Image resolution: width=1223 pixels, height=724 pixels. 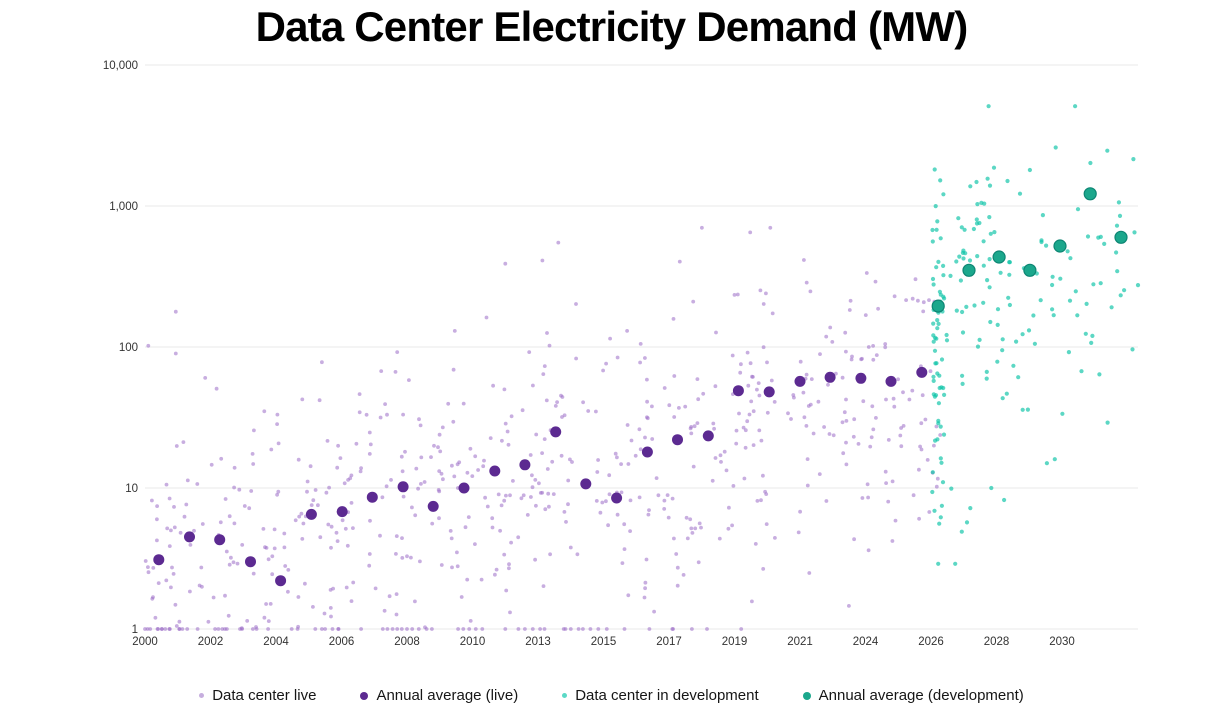 I want to click on series-dev-avg, so click(x=1029, y=250).